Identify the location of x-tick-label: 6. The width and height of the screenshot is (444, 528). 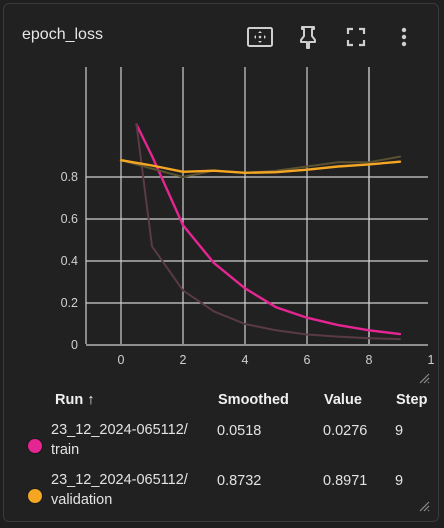
(307, 360).